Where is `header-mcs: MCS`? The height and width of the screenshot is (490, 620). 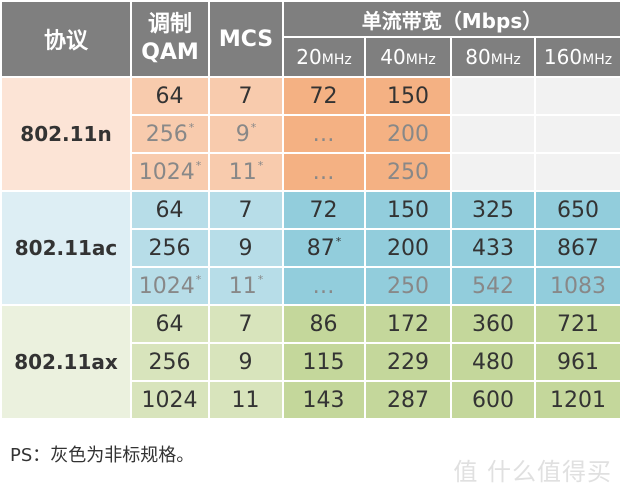
header-mcs: MCS is located at coordinates (246, 39).